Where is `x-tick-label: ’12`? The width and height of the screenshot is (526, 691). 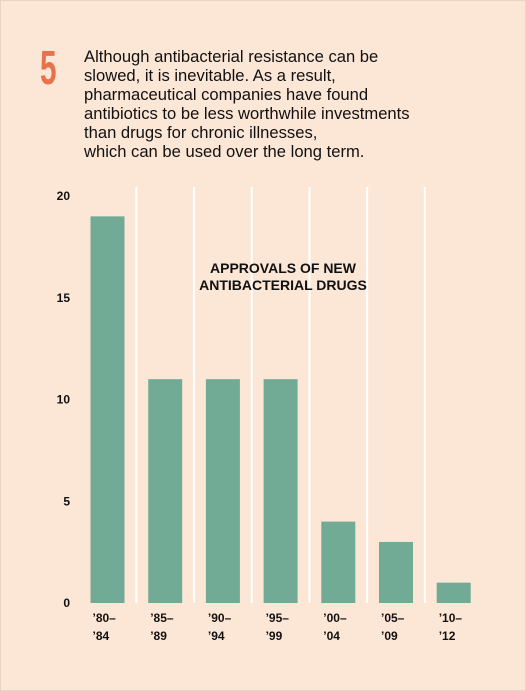 x-tick-label: ’12 is located at coordinates (447, 636).